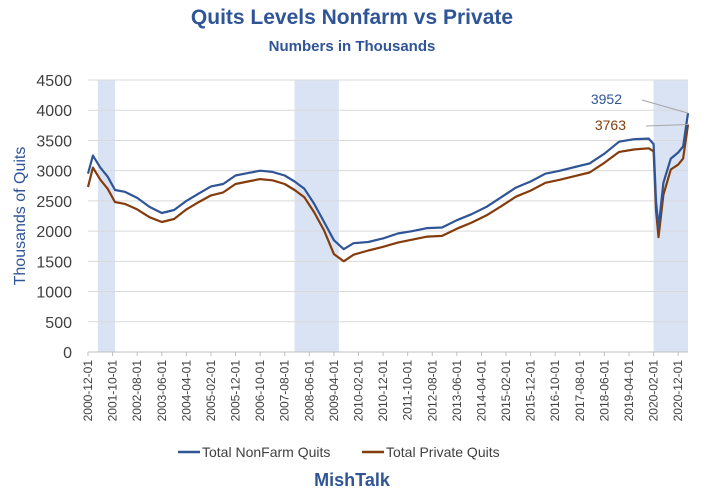  What do you see at coordinates (654, 391) in the screenshot?
I see `x-tick-label: 2020-02-01` at bounding box center [654, 391].